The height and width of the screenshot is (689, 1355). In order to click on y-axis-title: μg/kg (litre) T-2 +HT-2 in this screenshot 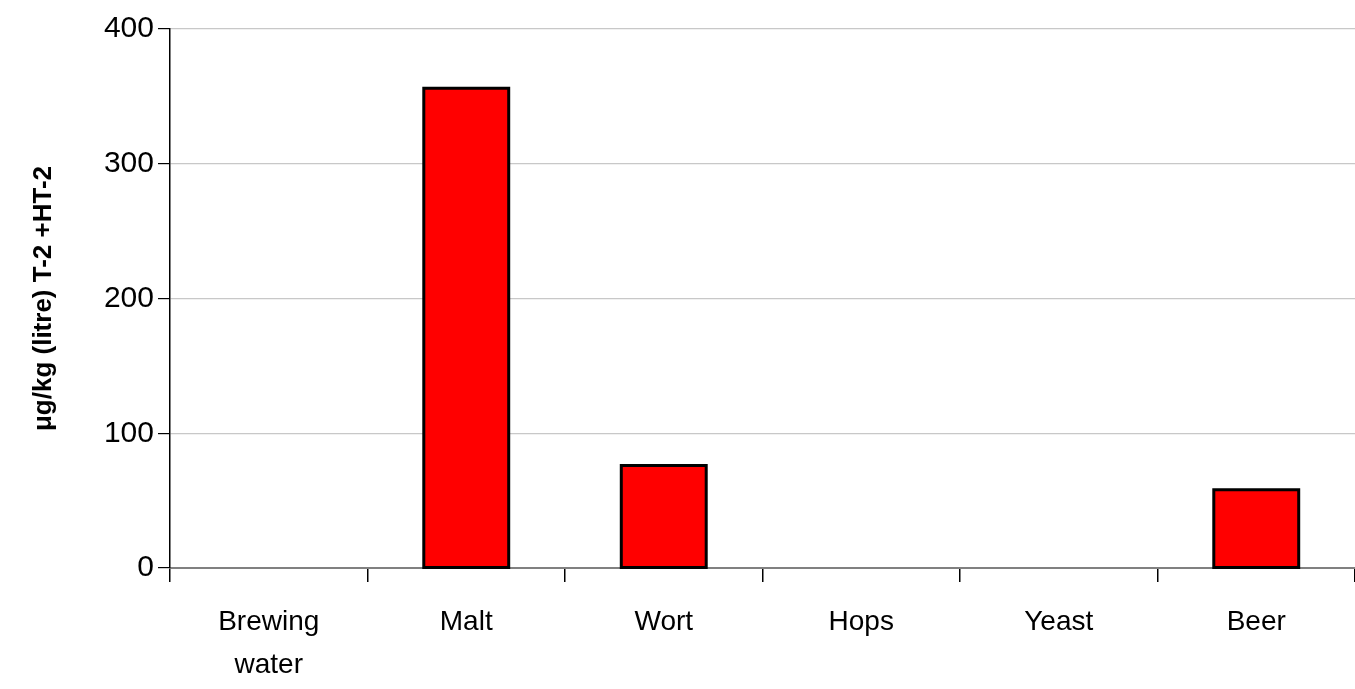, I will do `click(41, 298)`.